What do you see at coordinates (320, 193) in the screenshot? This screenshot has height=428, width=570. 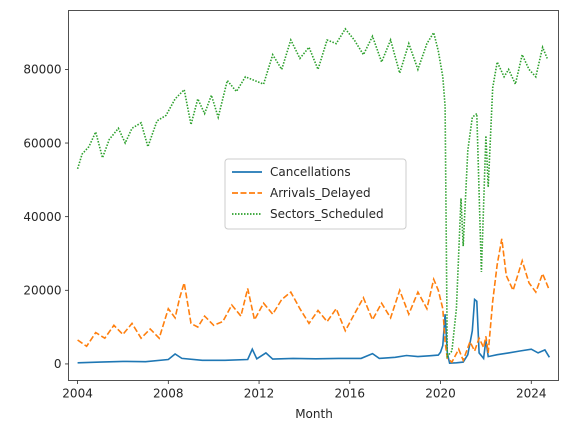 I see `legend-label-arrivals-delayed: Arrivals_Delayed` at bounding box center [320, 193].